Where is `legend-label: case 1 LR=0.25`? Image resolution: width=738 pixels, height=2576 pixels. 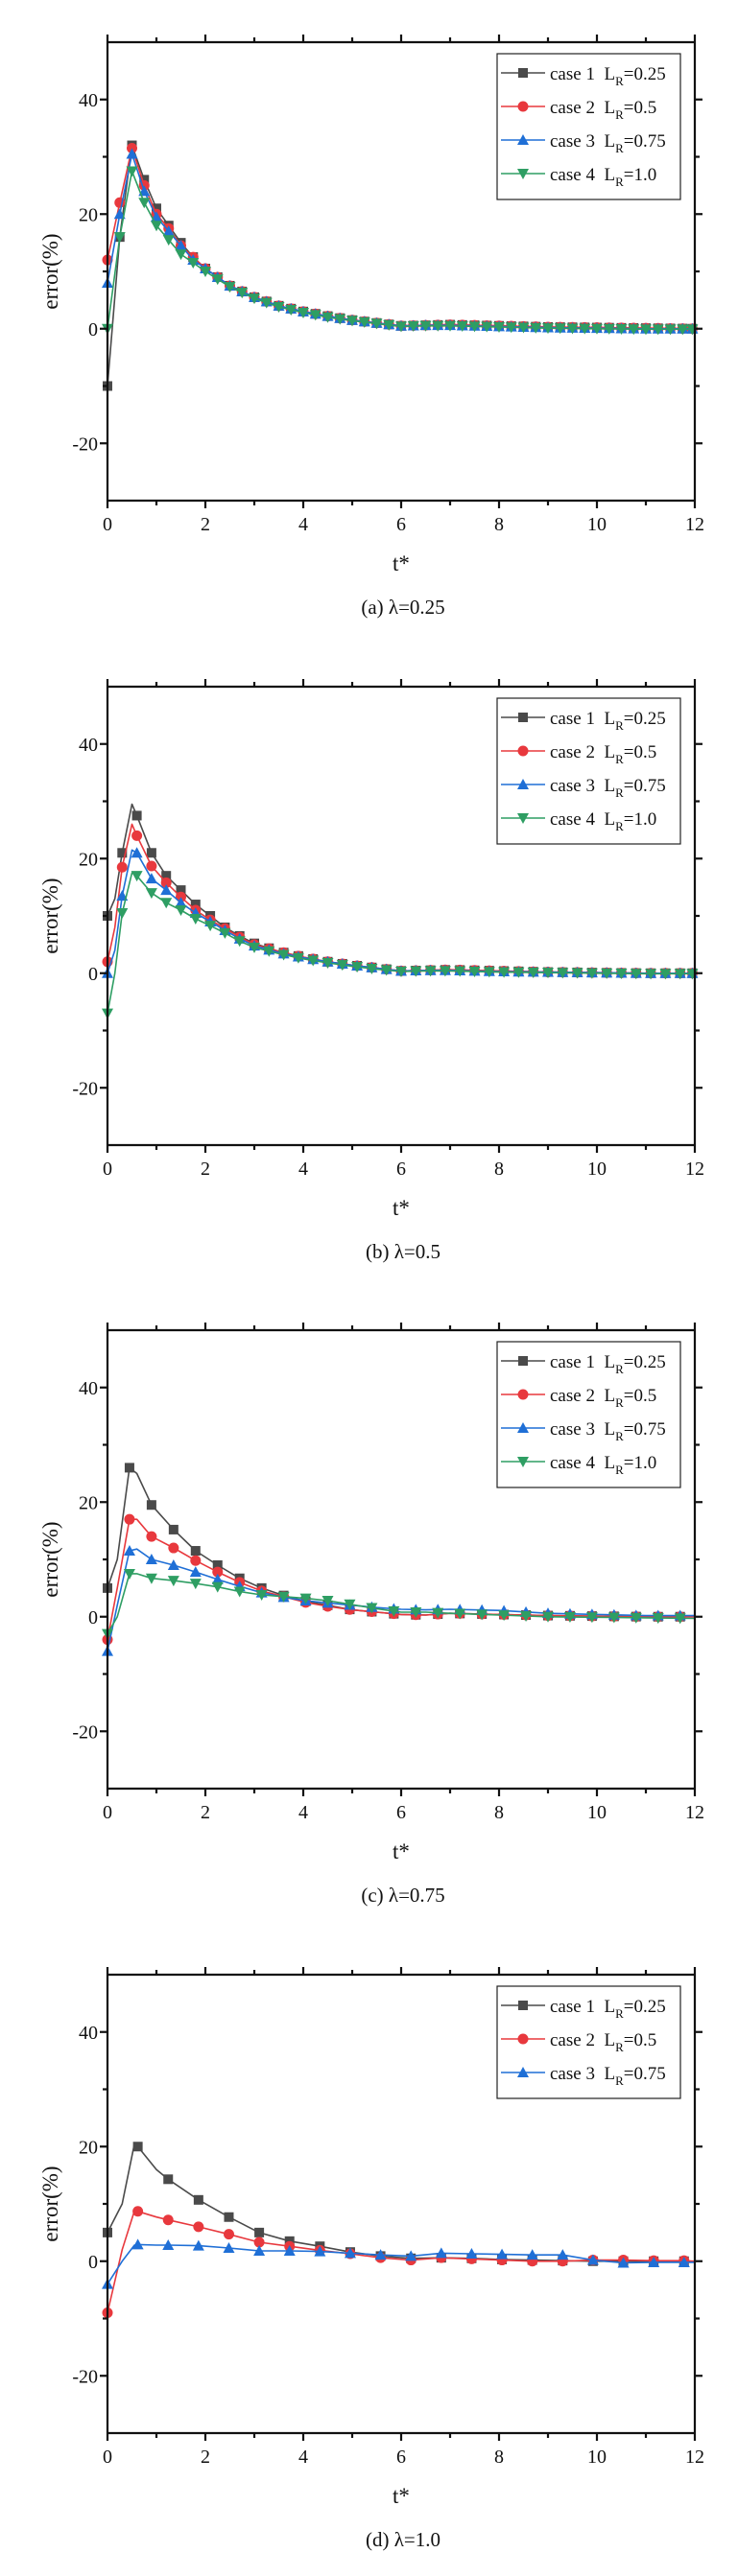 legend-label: case 1 LR=0.25 is located at coordinates (608, 1364).